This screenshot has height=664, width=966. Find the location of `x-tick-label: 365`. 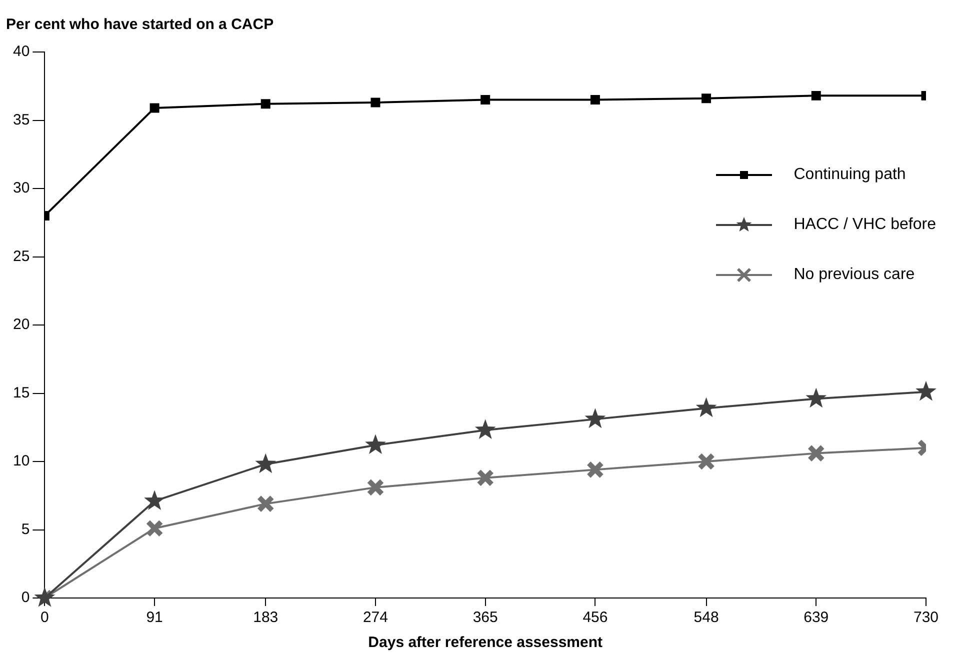

x-tick-label: 365 is located at coordinates (485, 617).